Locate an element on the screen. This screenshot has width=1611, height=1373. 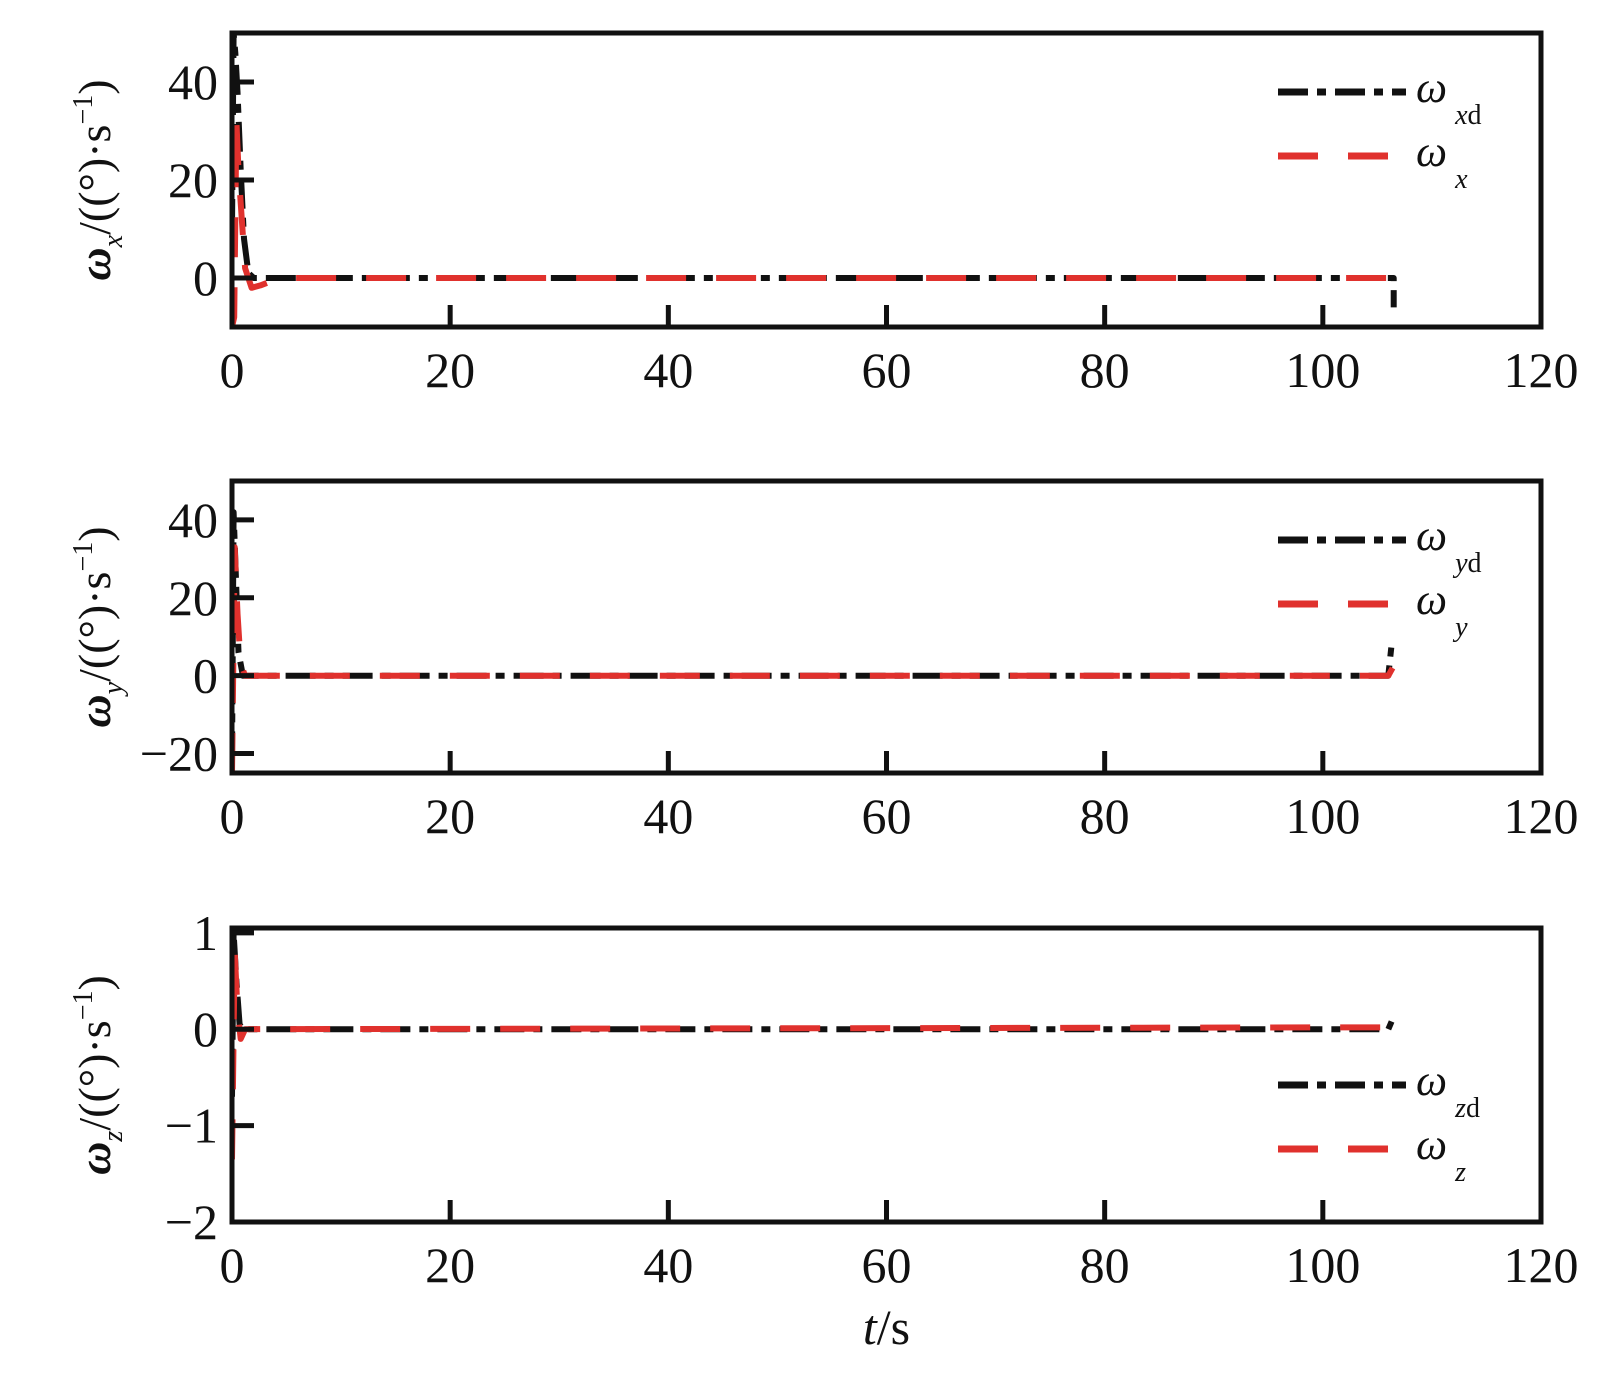
legend-entry: ωyd is located at coordinates (1449, 545).